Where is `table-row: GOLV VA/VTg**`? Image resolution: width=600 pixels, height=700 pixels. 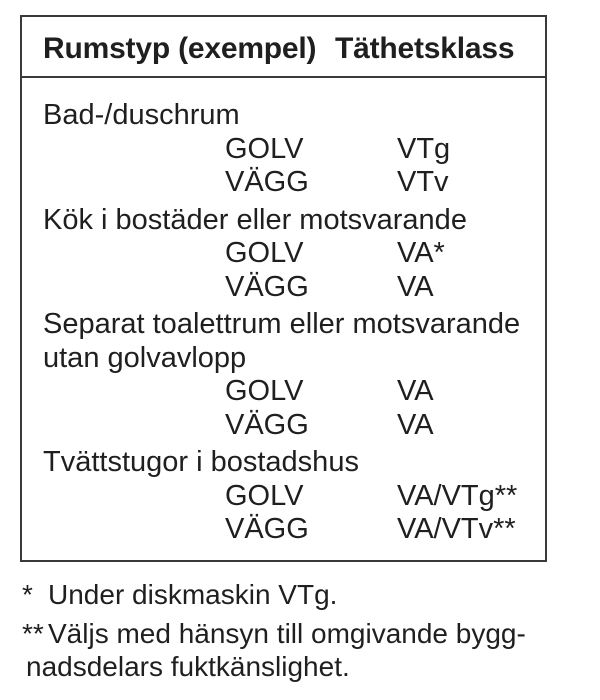 table-row: GOLV VA/VTg** is located at coordinates (283, 497).